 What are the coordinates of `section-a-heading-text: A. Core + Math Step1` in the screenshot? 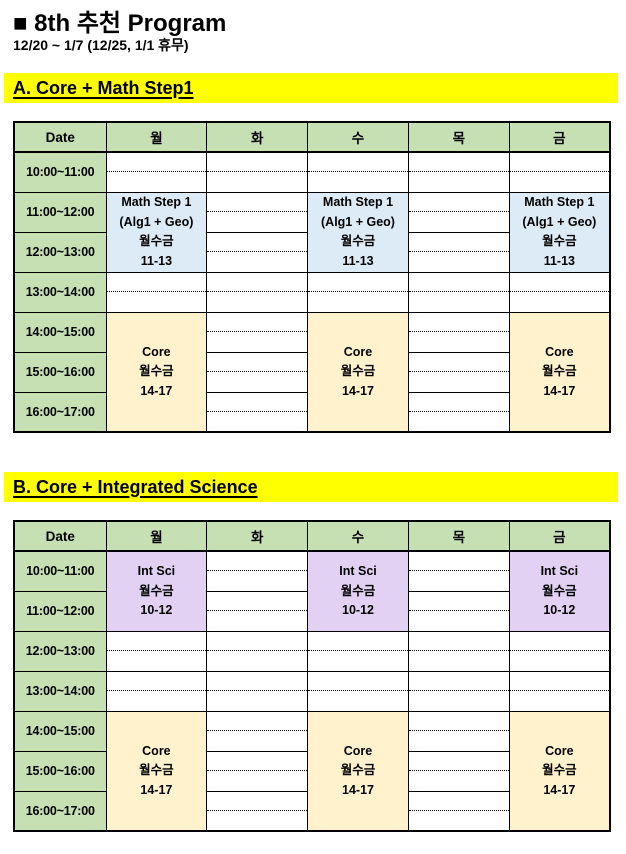 It's located at (103, 87).